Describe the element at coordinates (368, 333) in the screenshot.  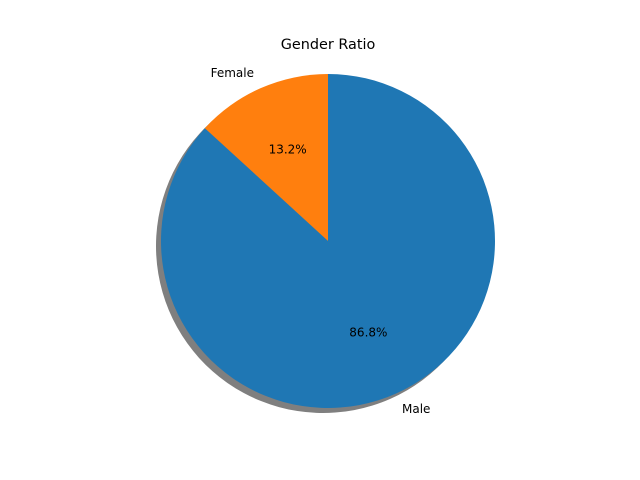
I see `slice-pct-male: 86.8%` at that location.